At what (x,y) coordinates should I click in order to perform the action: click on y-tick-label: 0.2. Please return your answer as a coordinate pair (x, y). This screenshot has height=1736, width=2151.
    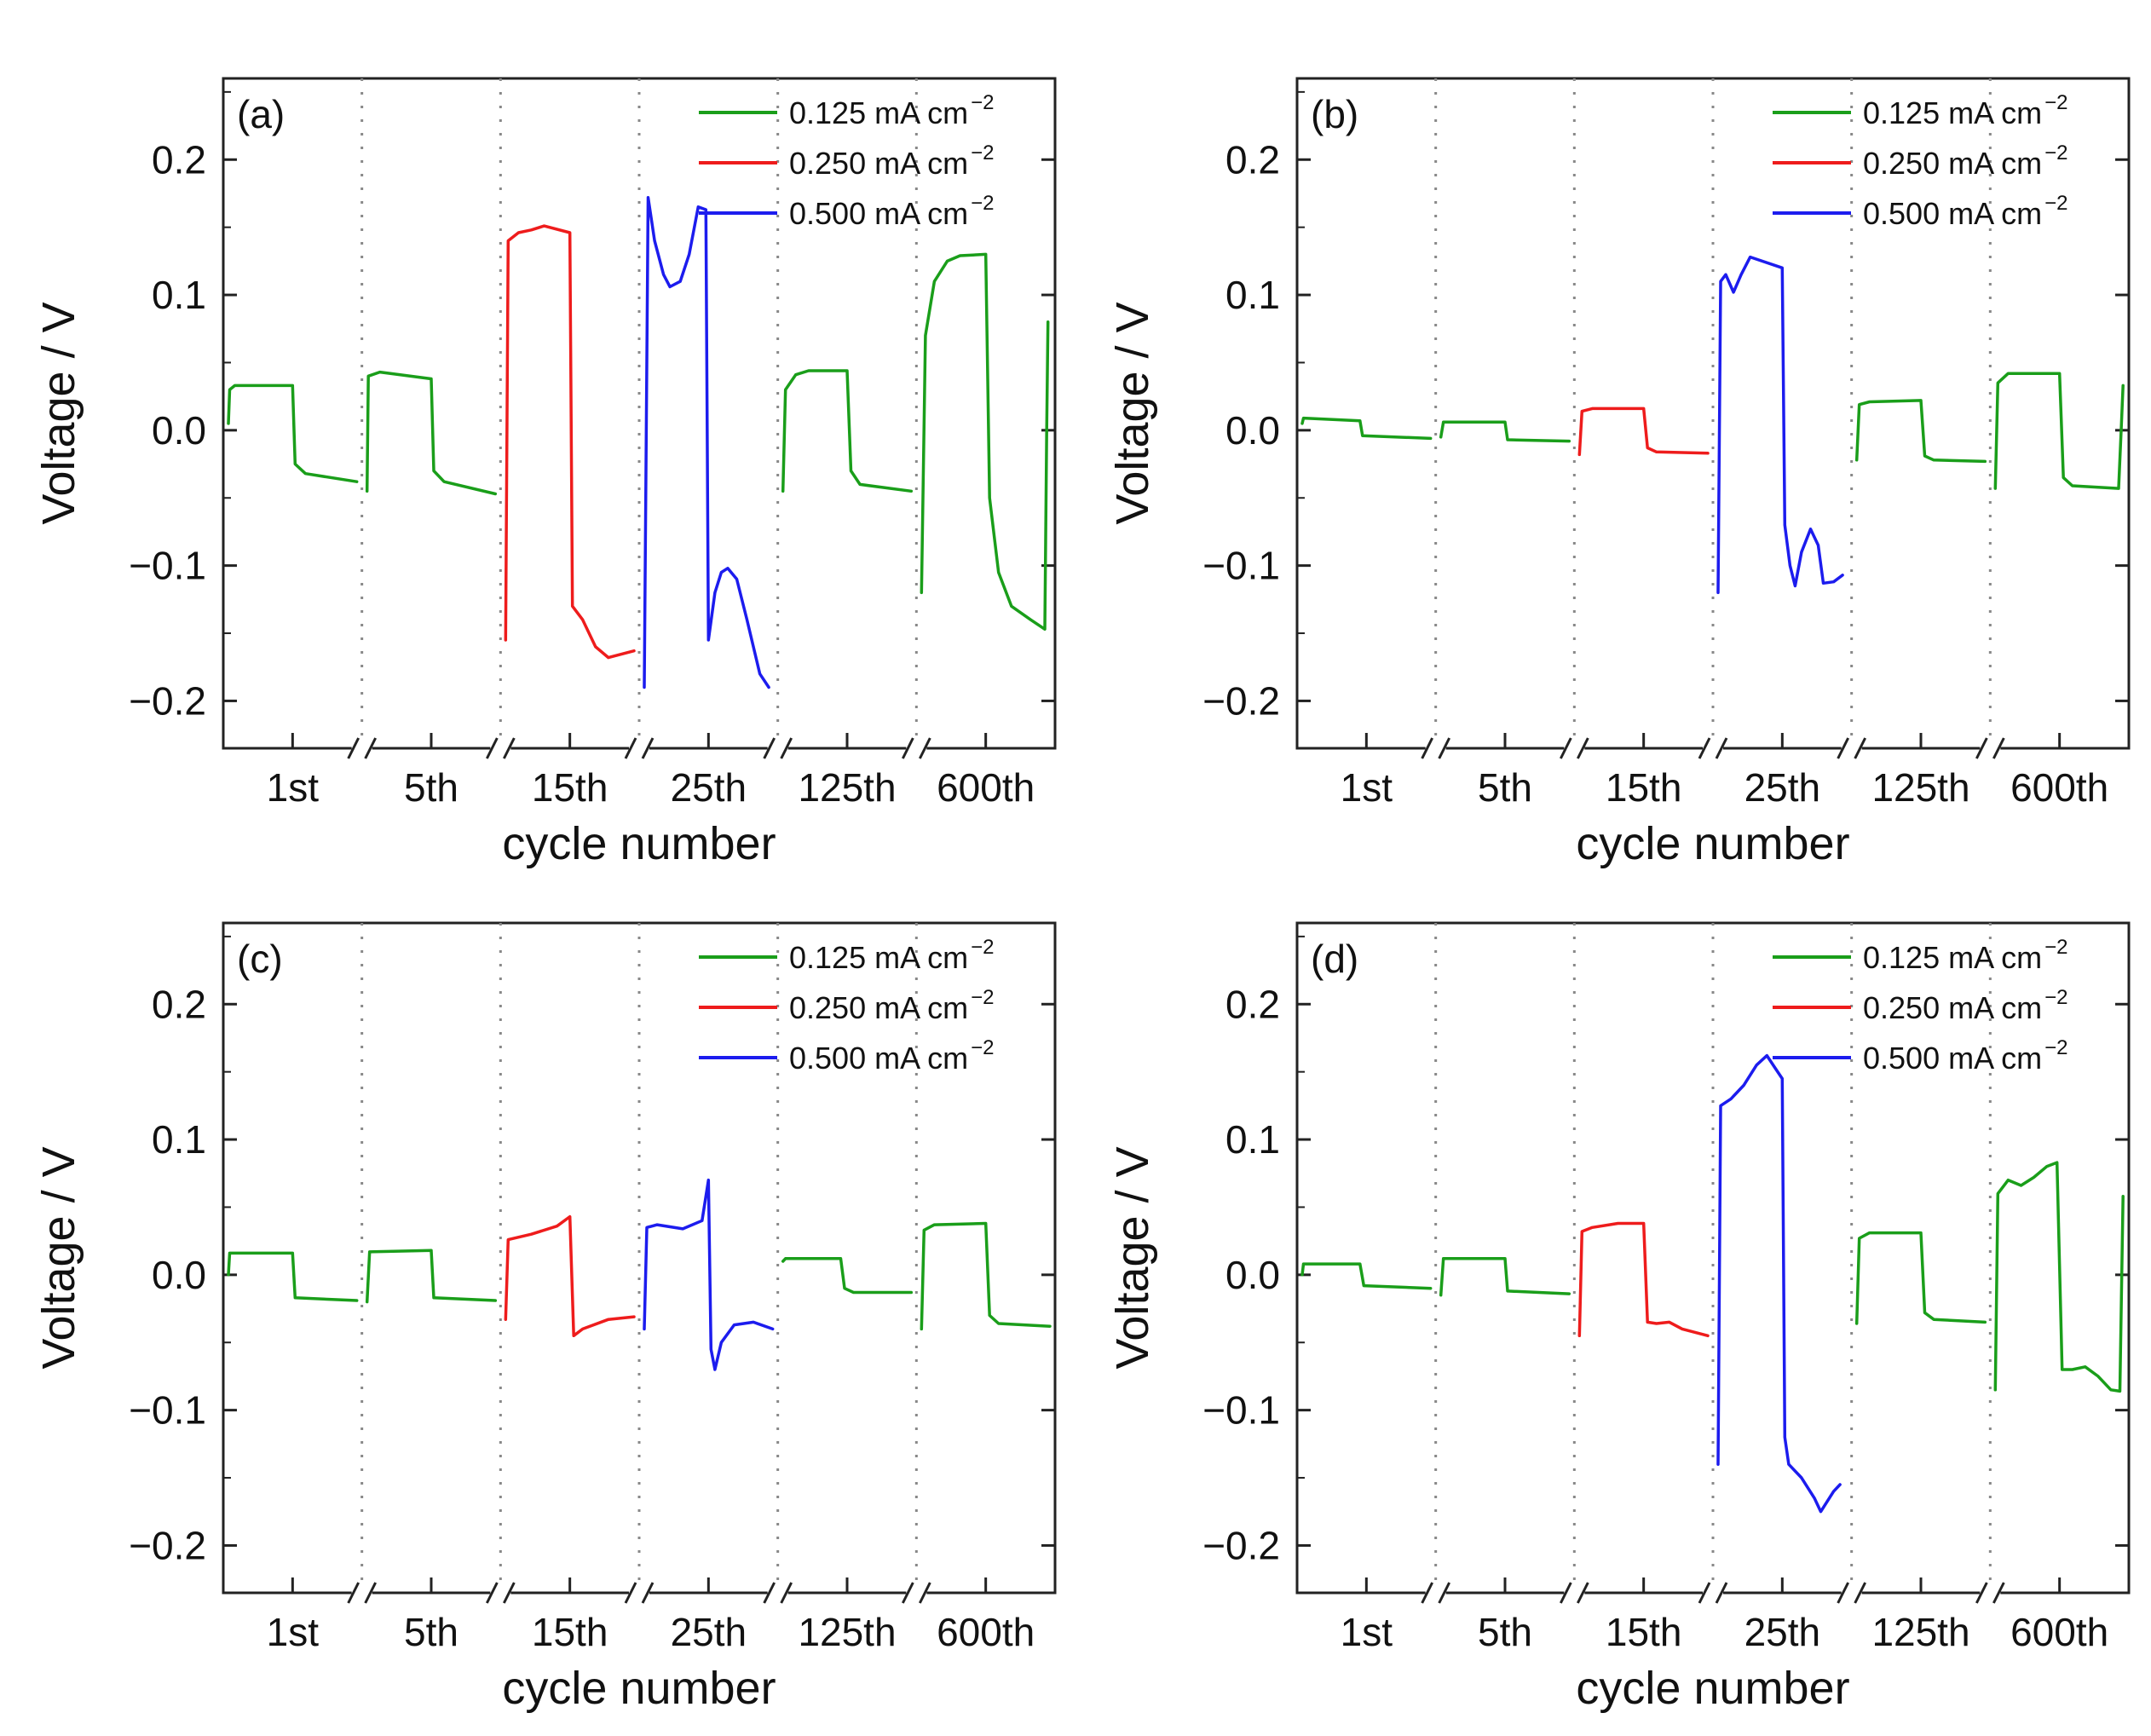
    Looking at the image, I should click on (179, 159).